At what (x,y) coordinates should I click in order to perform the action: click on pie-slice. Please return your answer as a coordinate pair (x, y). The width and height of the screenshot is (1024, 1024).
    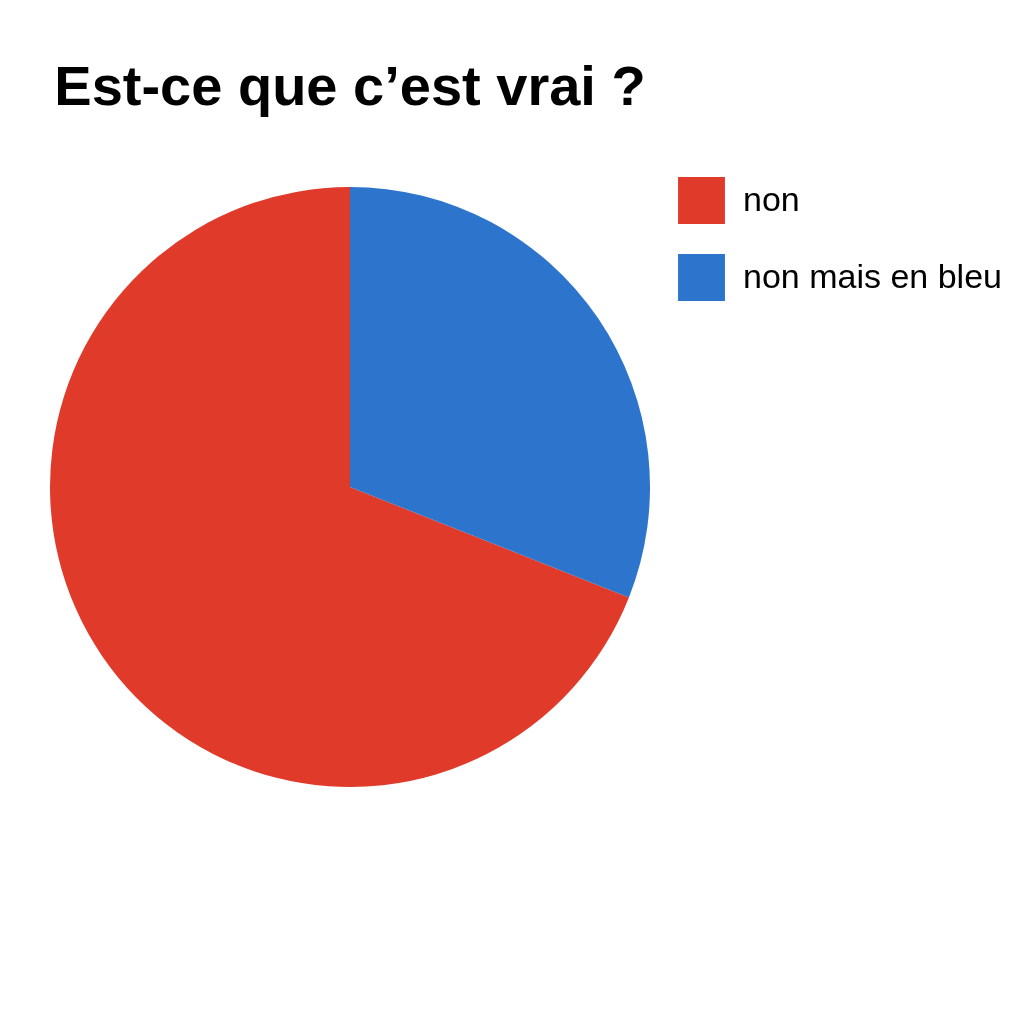
    Looking at the image, I should click on (500, 392).